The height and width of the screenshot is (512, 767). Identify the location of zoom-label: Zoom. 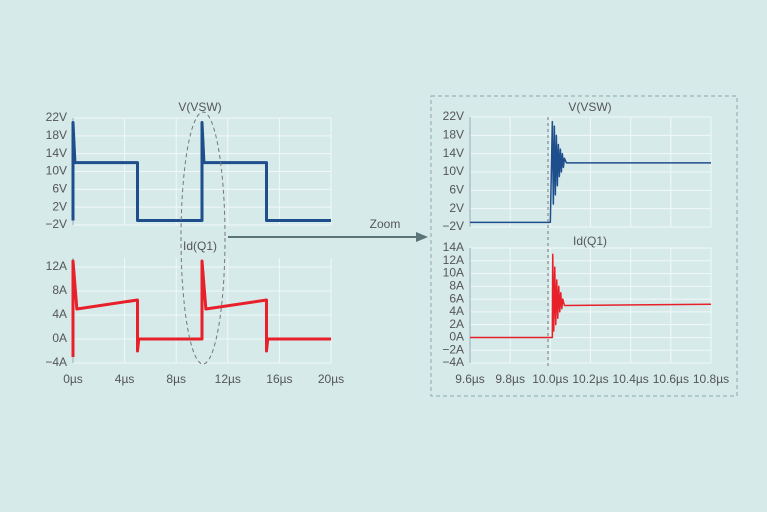
(385, 224).